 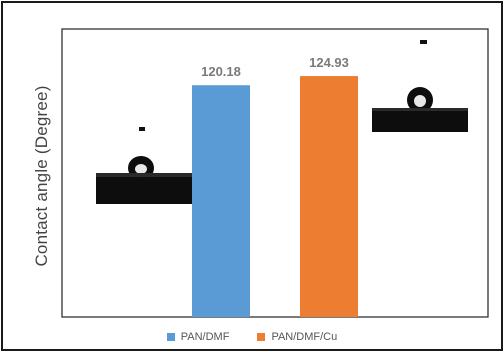 I want to click on legend-item-pan-dmf-cu: PAN/DMF/Cu, so click(x=297, y=337).